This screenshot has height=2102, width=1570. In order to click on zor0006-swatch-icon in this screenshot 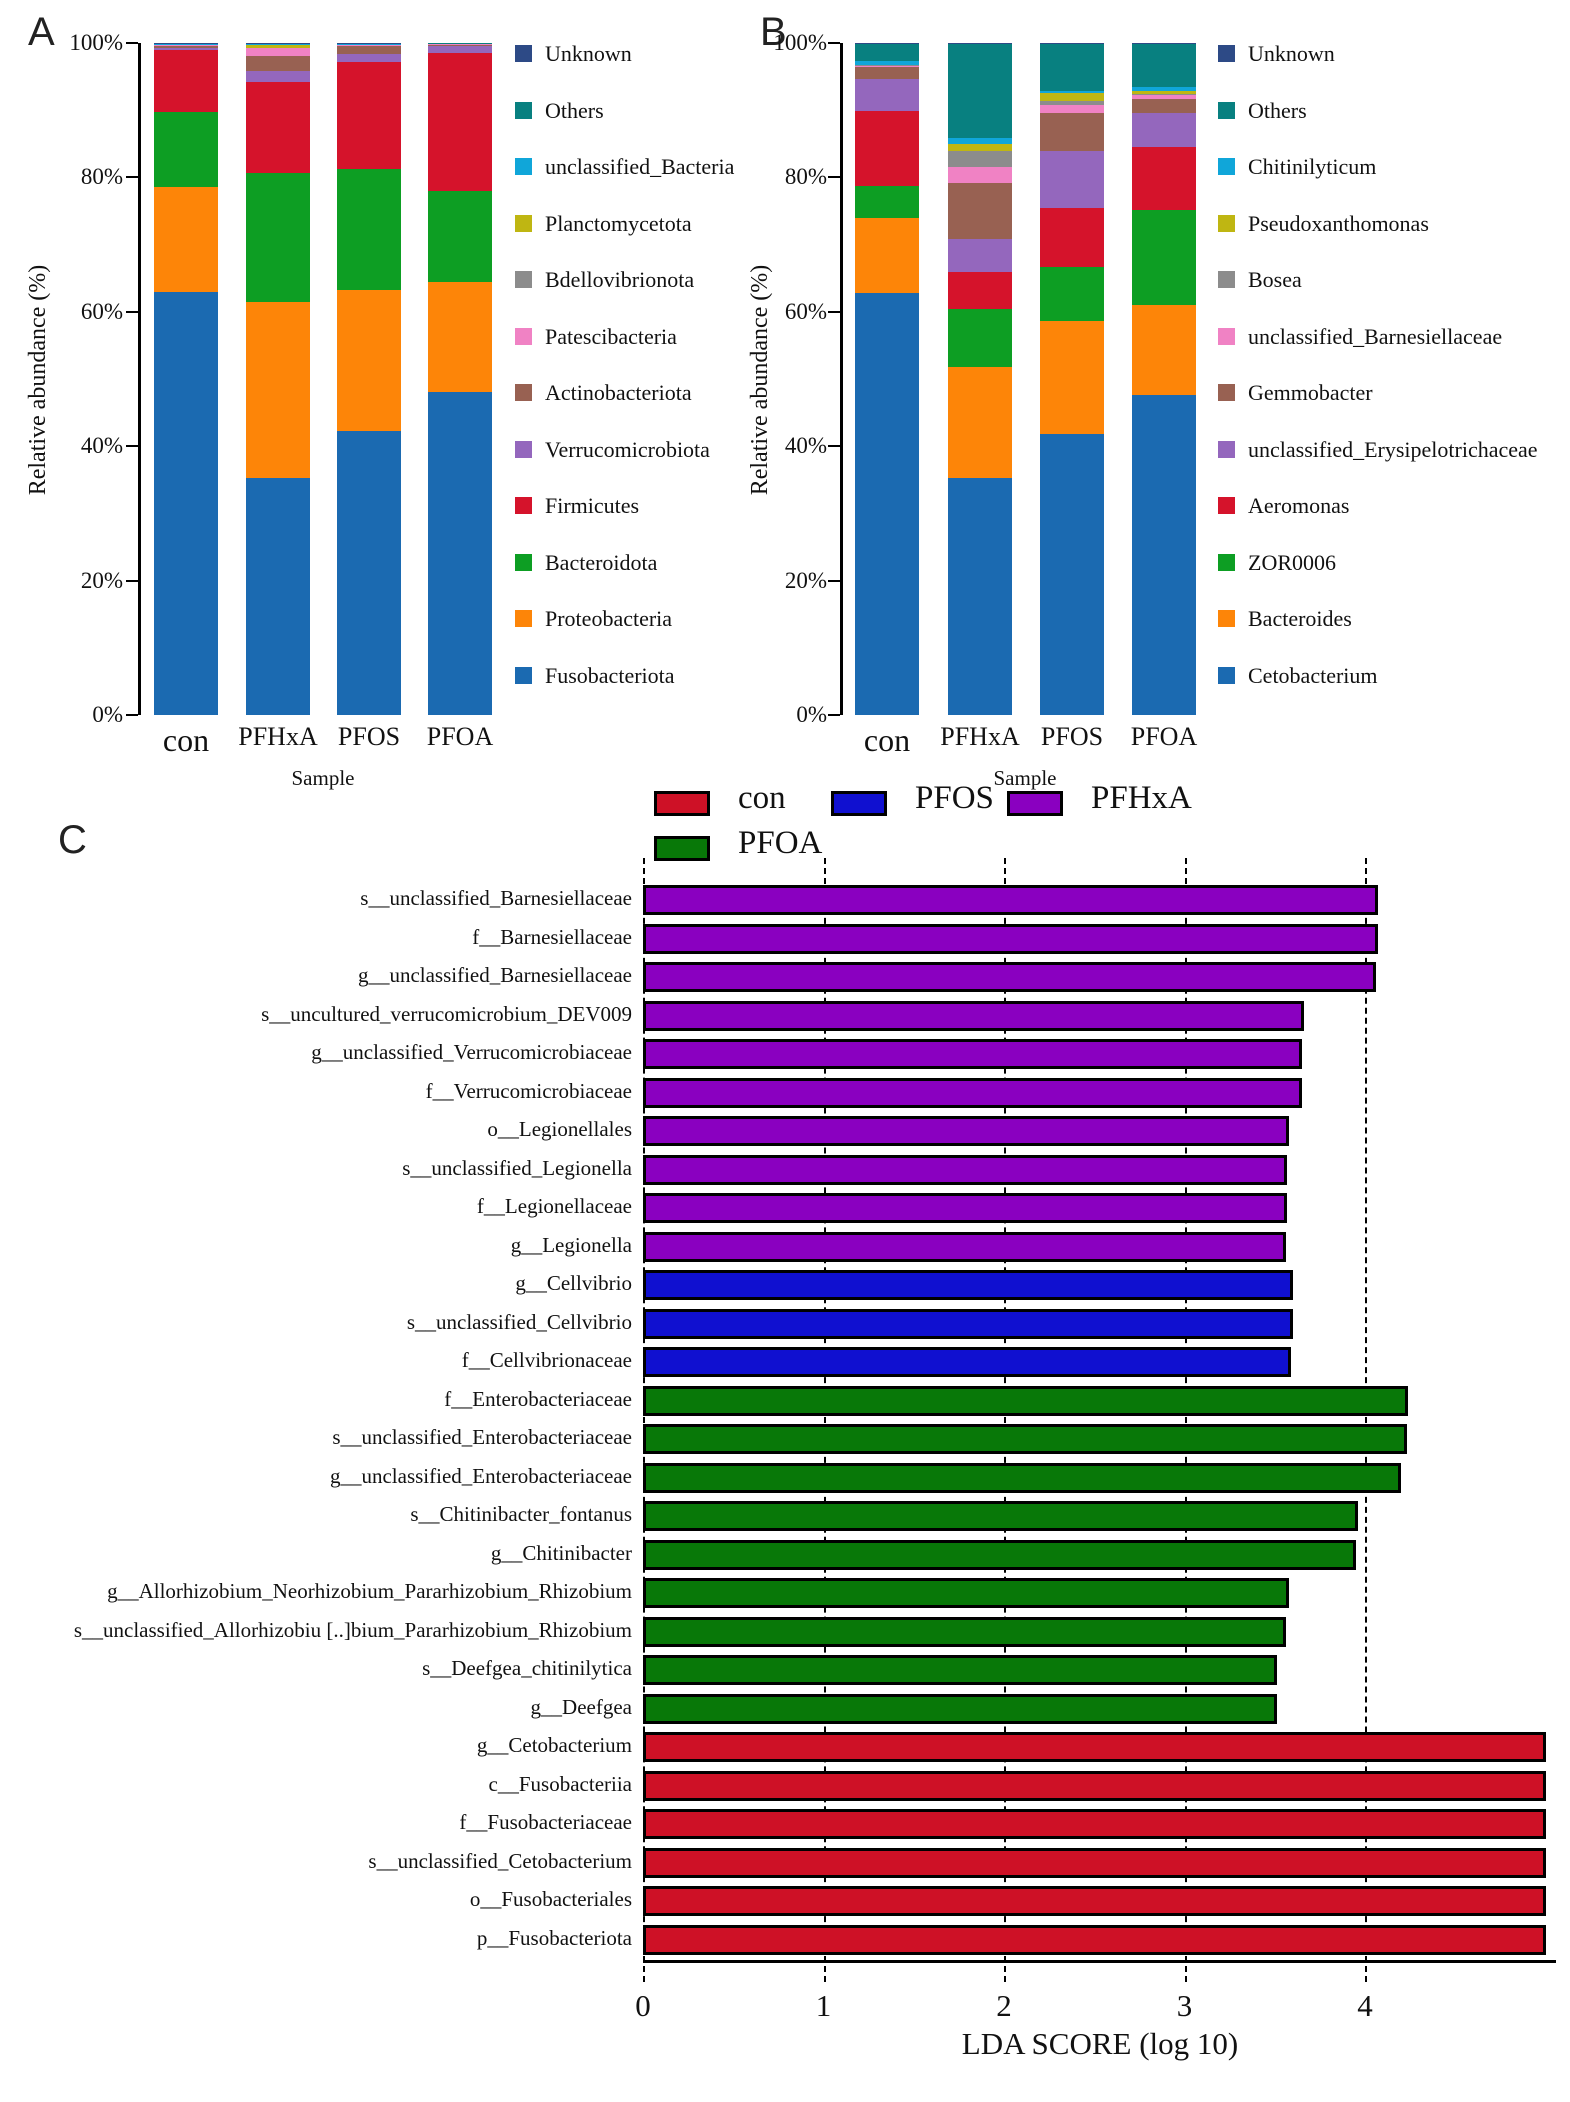, I will do `click(1226, 562)`.